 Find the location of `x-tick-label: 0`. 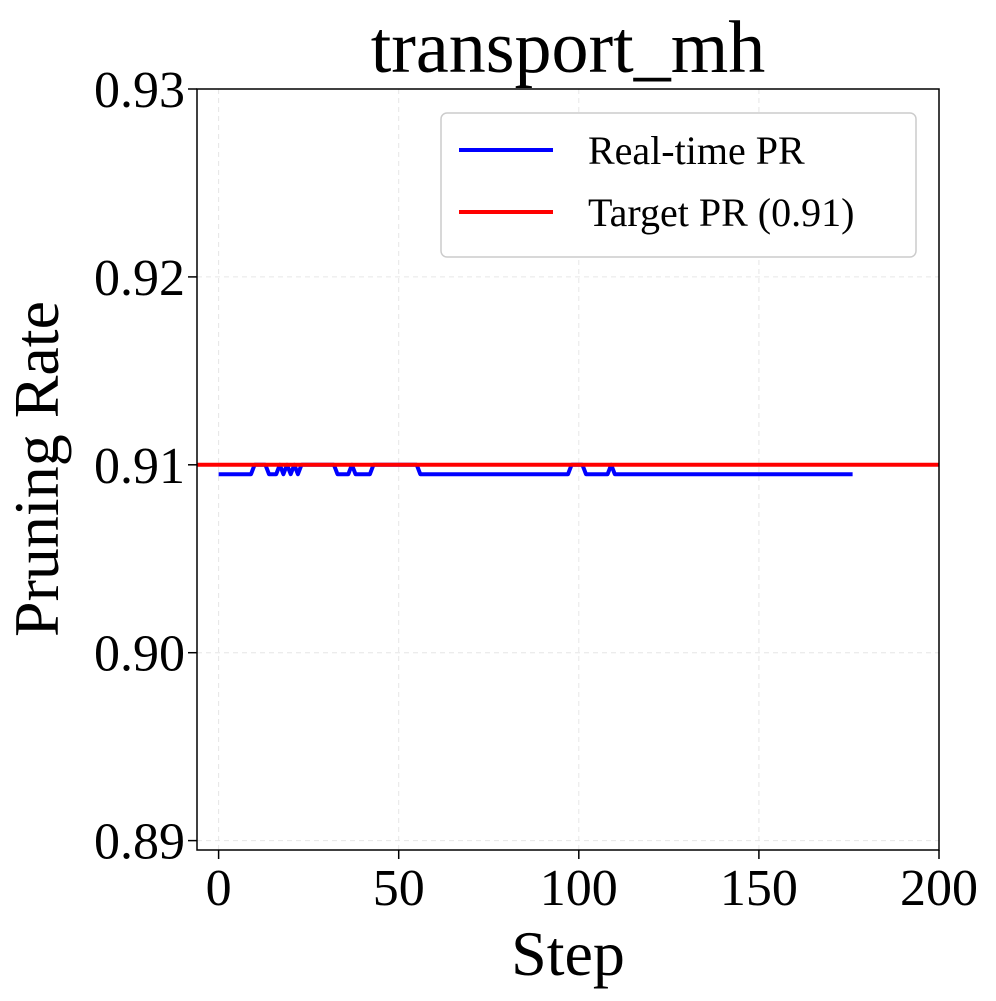

x-tick-label: 0 is located at coordinates (219, 888).